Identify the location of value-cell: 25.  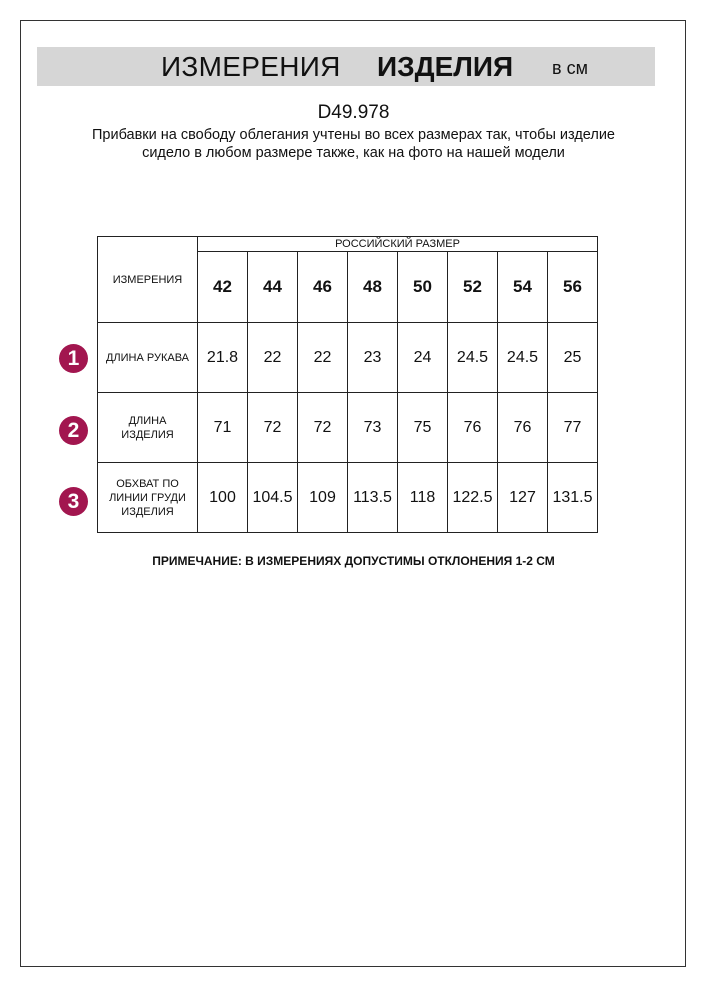
(572, 357).